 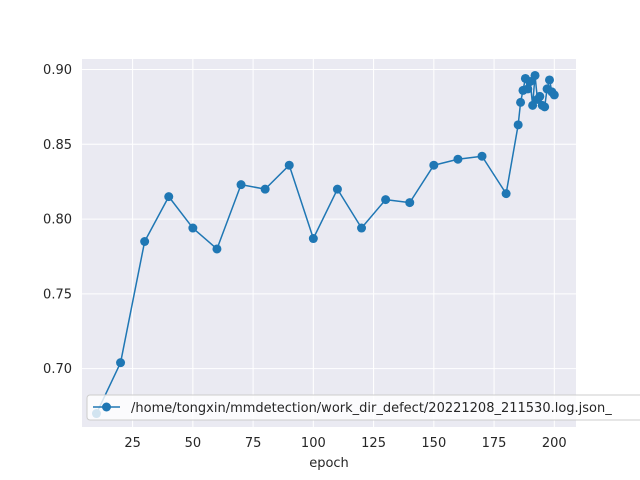 What do you see at coordinates (57, 70) in the screenshot?
I see `y-tick-label: 0.90` at bounding box center [57, 70].